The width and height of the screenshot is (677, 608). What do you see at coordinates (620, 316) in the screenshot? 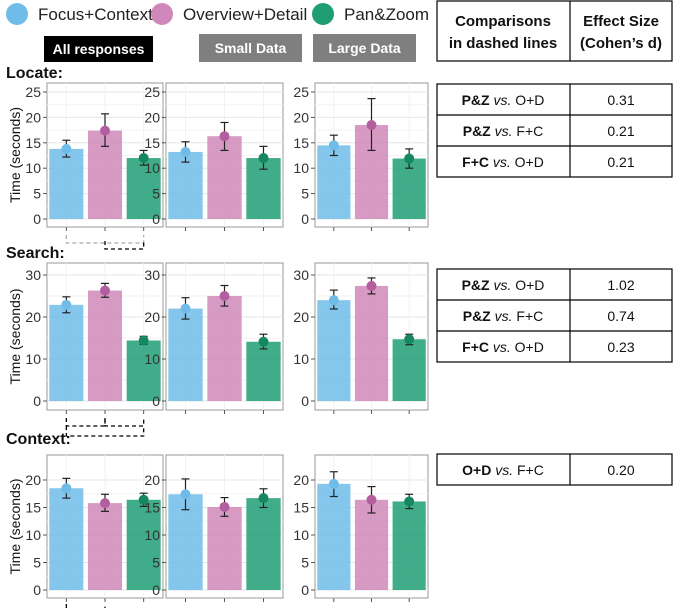
I see `effect-size-value: 0.74` at bounding box center [620, 316].